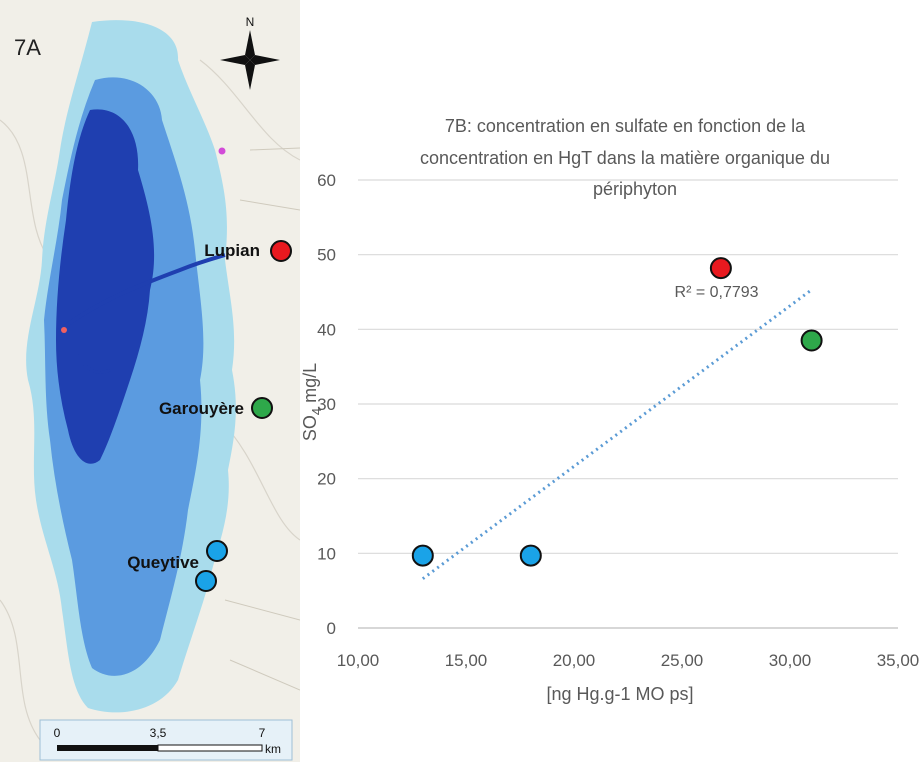  I want to click on north-arrow-icon: N, so click(250, 52).